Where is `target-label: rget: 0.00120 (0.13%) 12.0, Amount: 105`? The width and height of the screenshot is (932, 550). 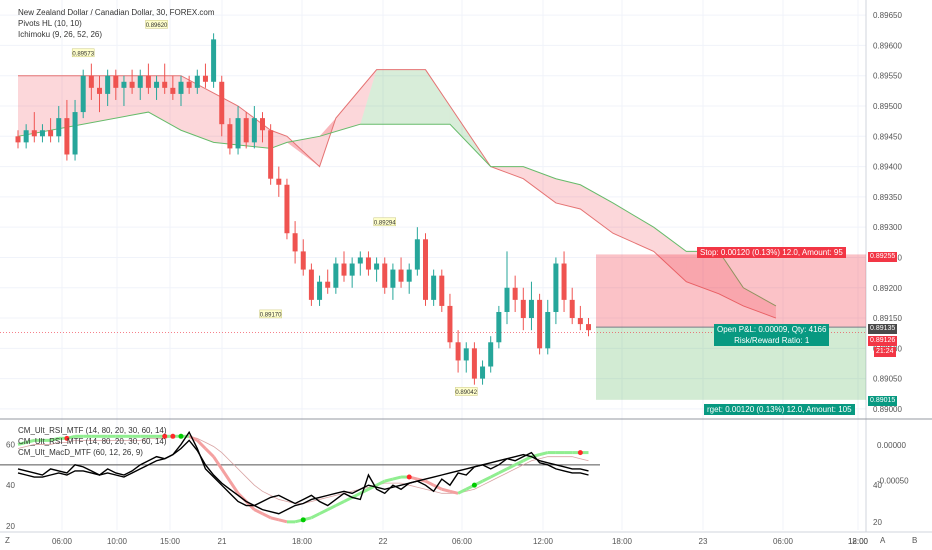 target-label: rget: 0.00120 (0.13%) 12.0, Amount: 105 is located at coordinates (779, 409).